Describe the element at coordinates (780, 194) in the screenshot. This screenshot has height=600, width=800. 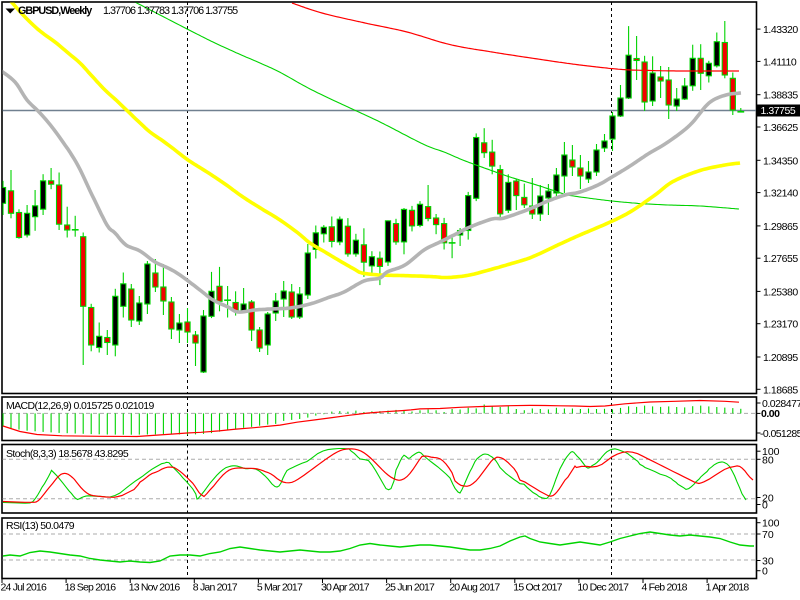
I see `svg-text: 1.32140` at that location.